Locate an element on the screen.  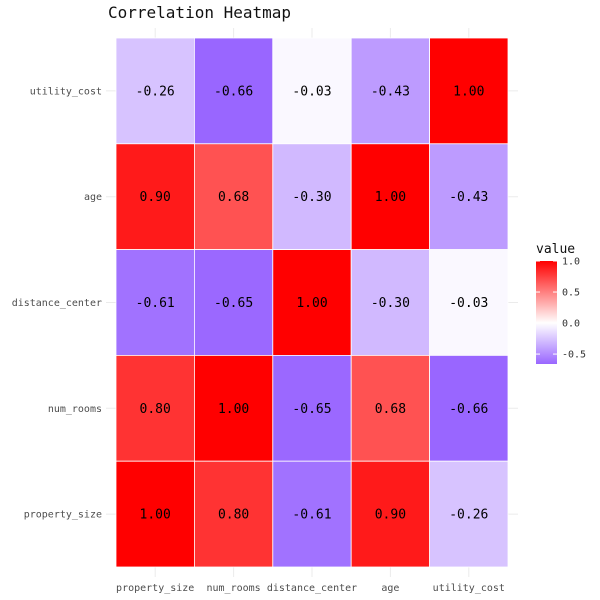
heatmap-cell-distance_center-num_rooms is located at coordinates (233, 302).